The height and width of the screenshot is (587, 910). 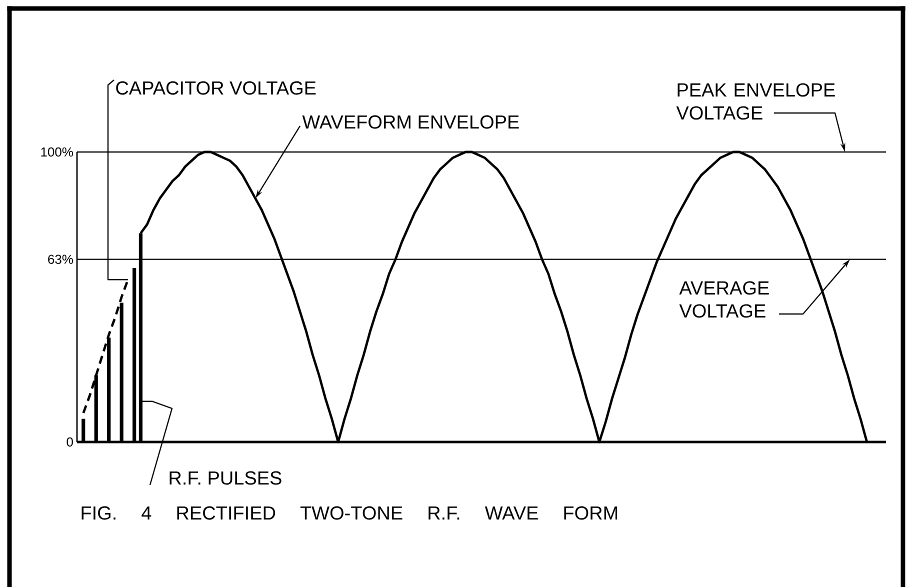 What do you see at coordinates (755, 101) in the screenshot?
I see `text: PEAK ENVELOPE VOLTAGE` at bounding box center [755, 101].